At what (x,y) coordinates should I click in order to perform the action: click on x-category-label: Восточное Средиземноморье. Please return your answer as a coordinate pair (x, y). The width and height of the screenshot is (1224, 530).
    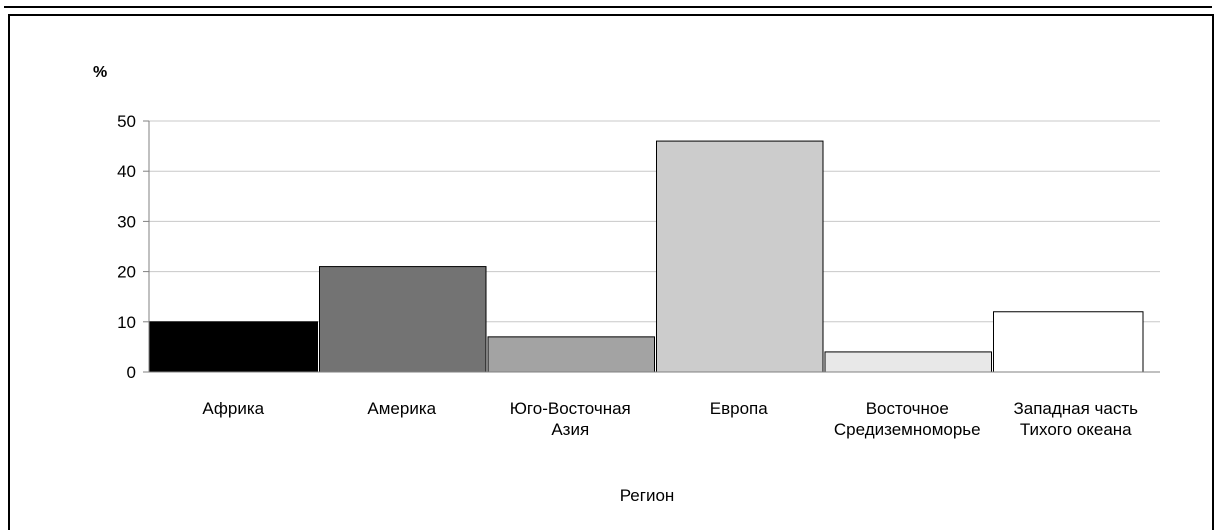
    Looking at the image, I should click on (907, 419).